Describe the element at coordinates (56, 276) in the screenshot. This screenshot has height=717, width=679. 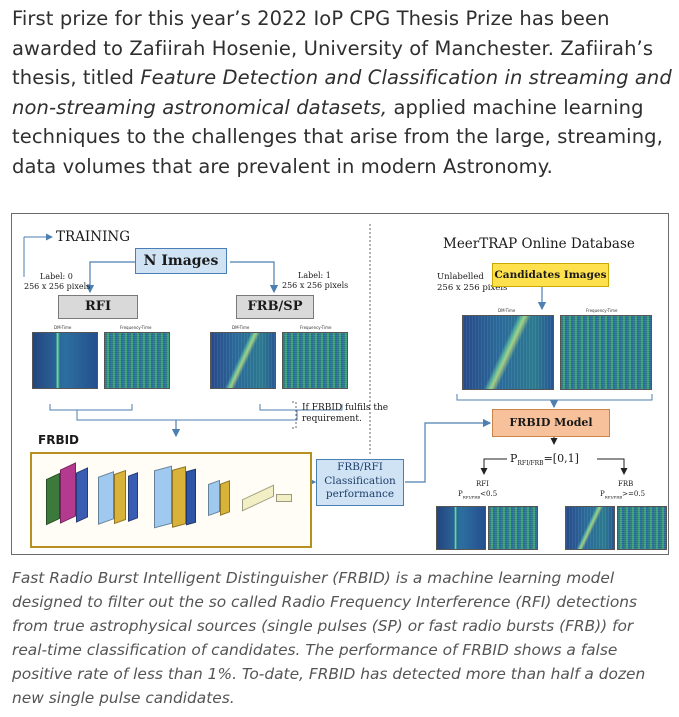
I see `label0-line1: Label: 0` at that location.